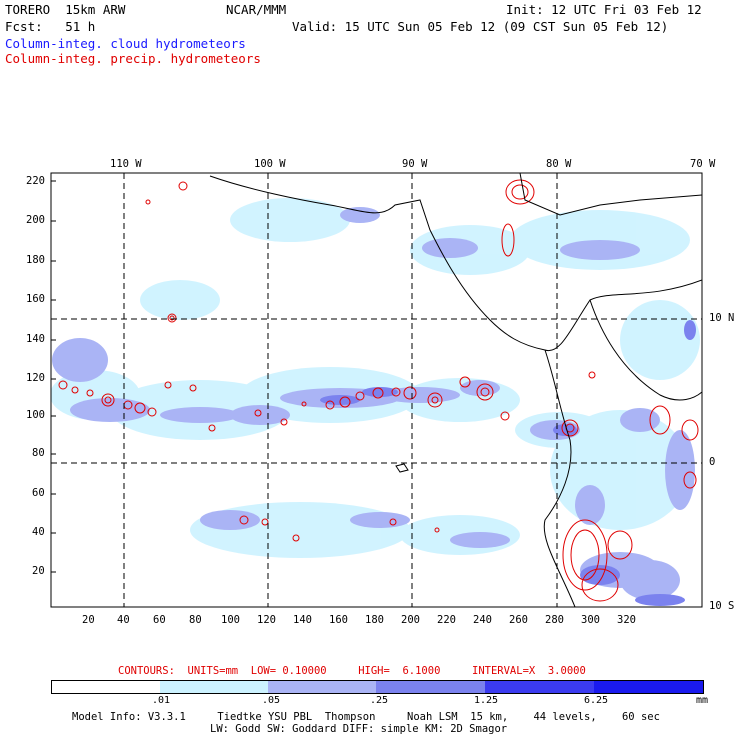 This screenshot has width=740, height=740. What do you see at coordinates (374, 620) in the screenshot?
I see `x-tick-label: 180` at bounding box center [374, 620].